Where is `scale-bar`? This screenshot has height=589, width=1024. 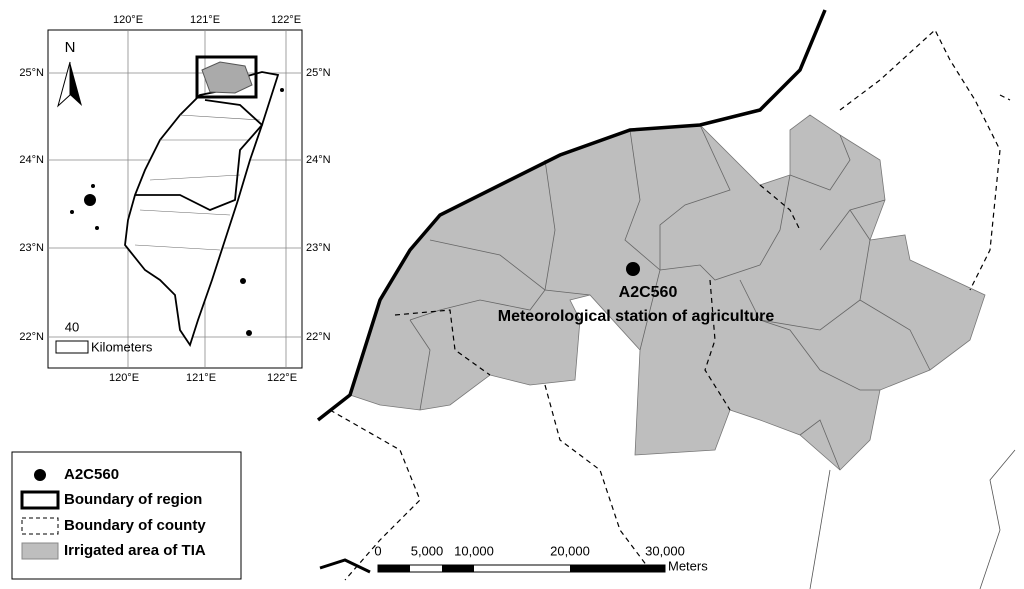 scale-bar is located at coordinates (521, 568).